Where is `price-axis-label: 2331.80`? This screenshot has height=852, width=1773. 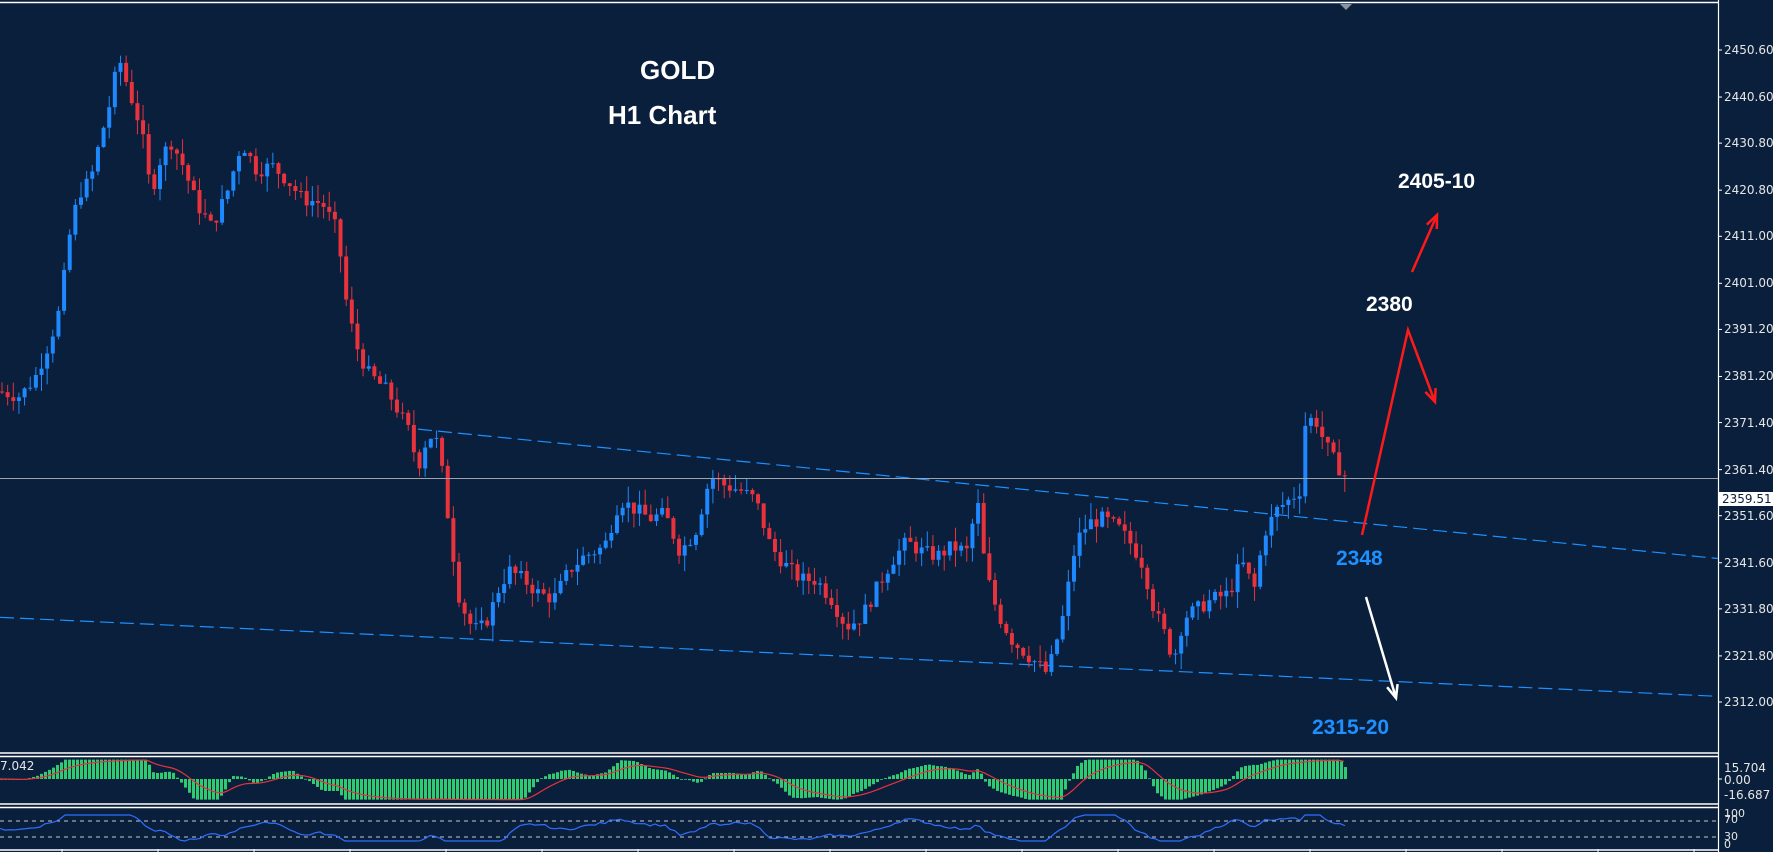
price-axis-label: 2331.80 is located at coordinates (1748, 608).